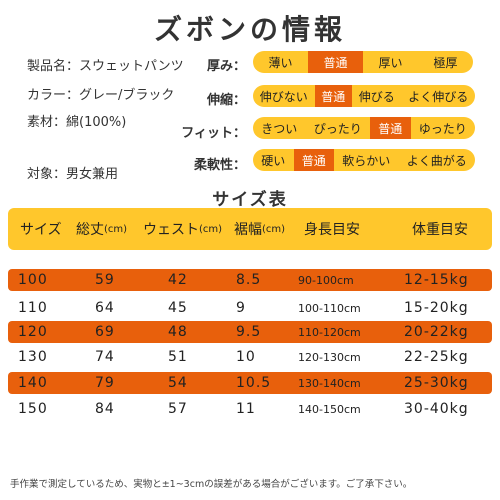  Describe the element at coordinates (436, 308) in the screenshot. I see `table-cell: 15-20kg` at that location.